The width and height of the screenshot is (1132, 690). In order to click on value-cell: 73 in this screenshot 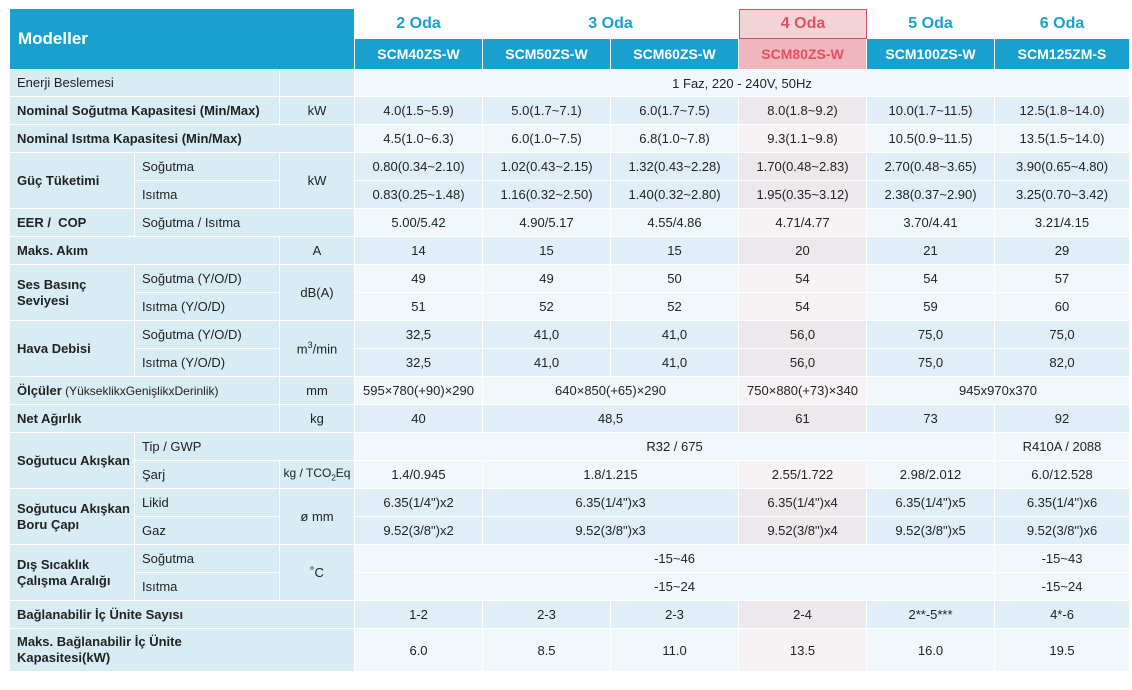, I will do `click(931, 419)`.